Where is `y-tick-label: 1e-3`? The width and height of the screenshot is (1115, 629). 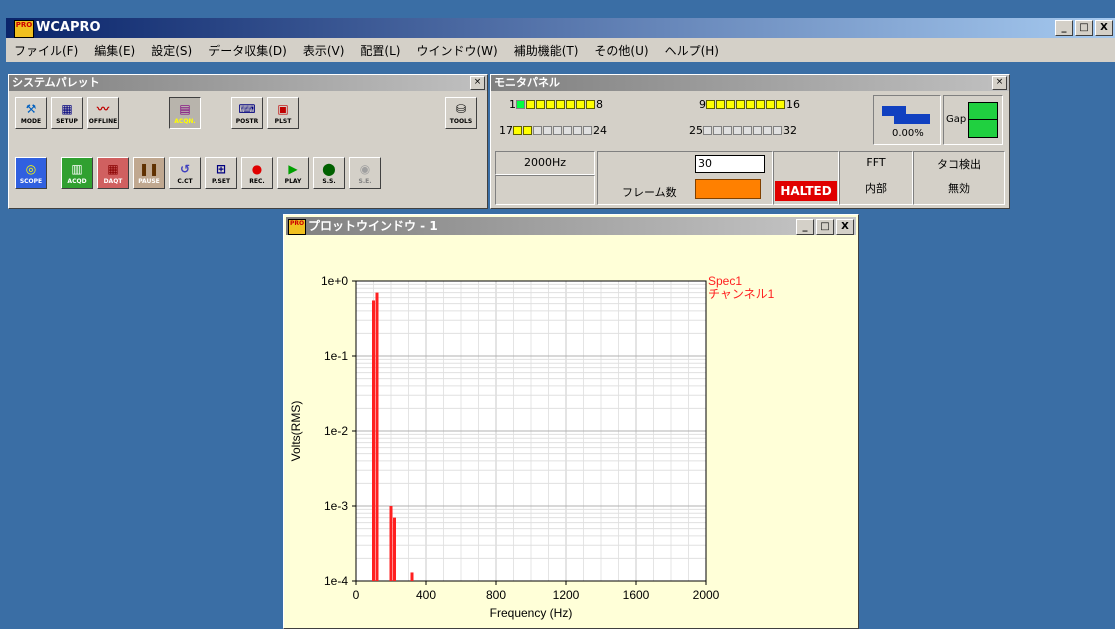 y-tick-label: 1e-3 is located at coordinates (336, 506).